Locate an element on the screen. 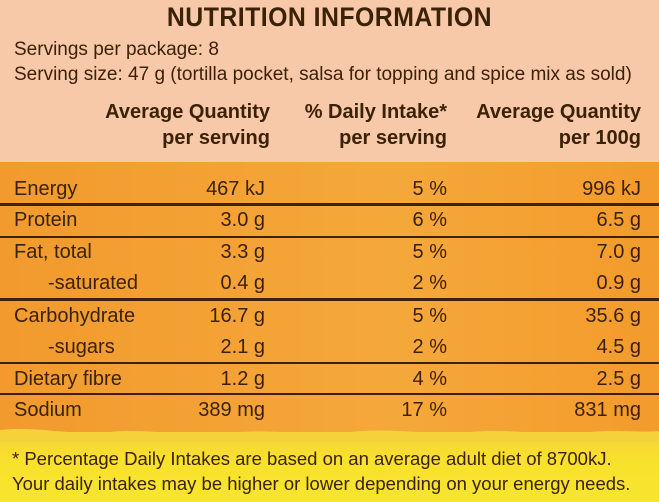 The width and height of the screenshot is (659, 502). cell-daily-intake: 17 % is located at coordinates (424, 410).